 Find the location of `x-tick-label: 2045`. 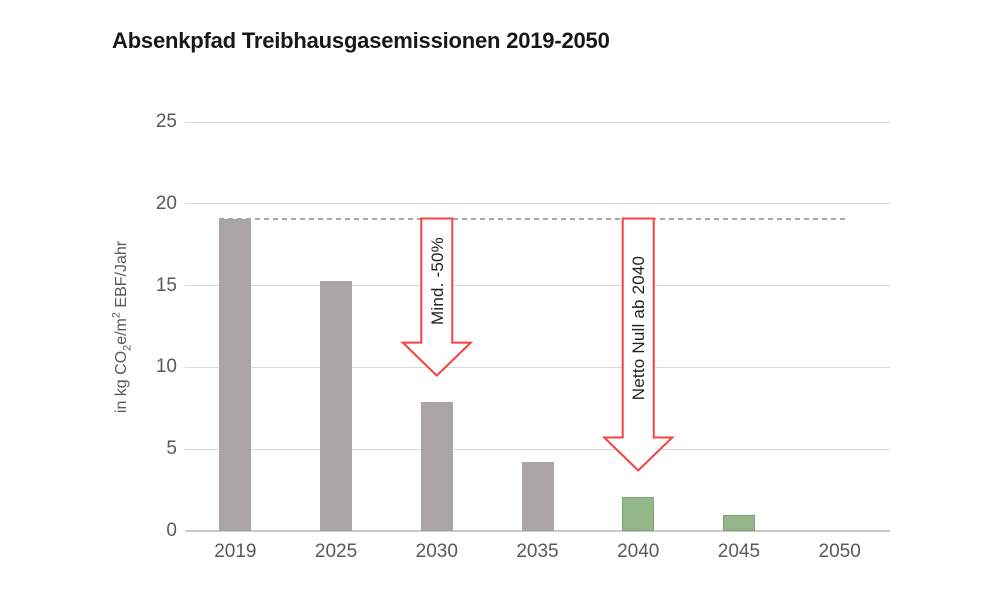

x-tick-label: 2045 is located at coordinates (739, 551).